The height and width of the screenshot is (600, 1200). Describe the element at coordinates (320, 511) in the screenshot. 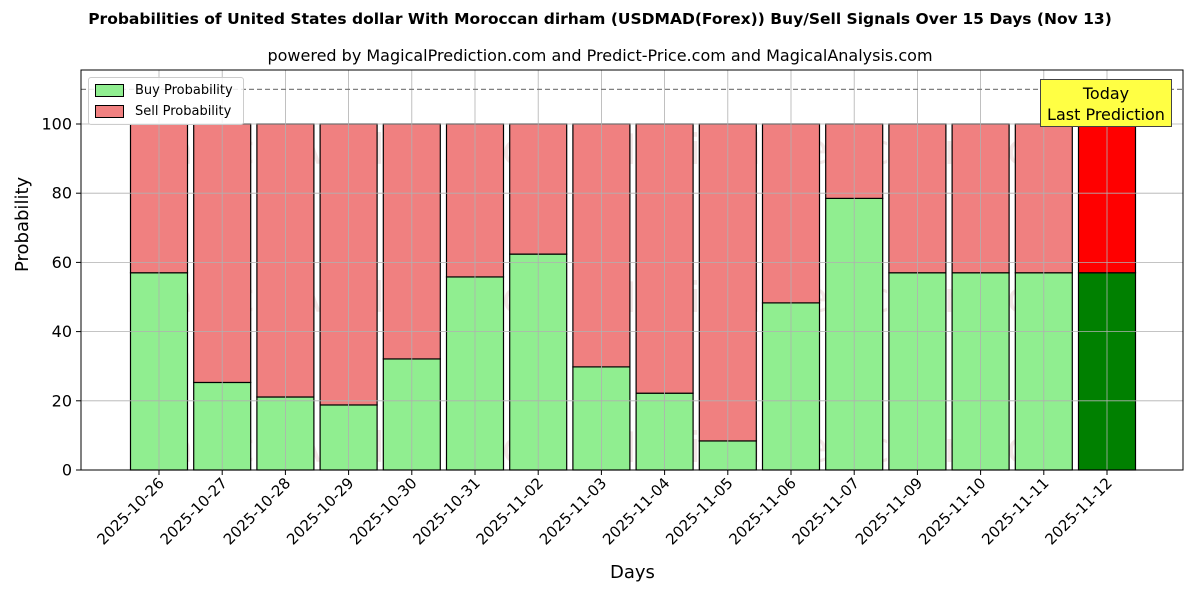

I see `x-tick-label: 2025-10-29` at that location.